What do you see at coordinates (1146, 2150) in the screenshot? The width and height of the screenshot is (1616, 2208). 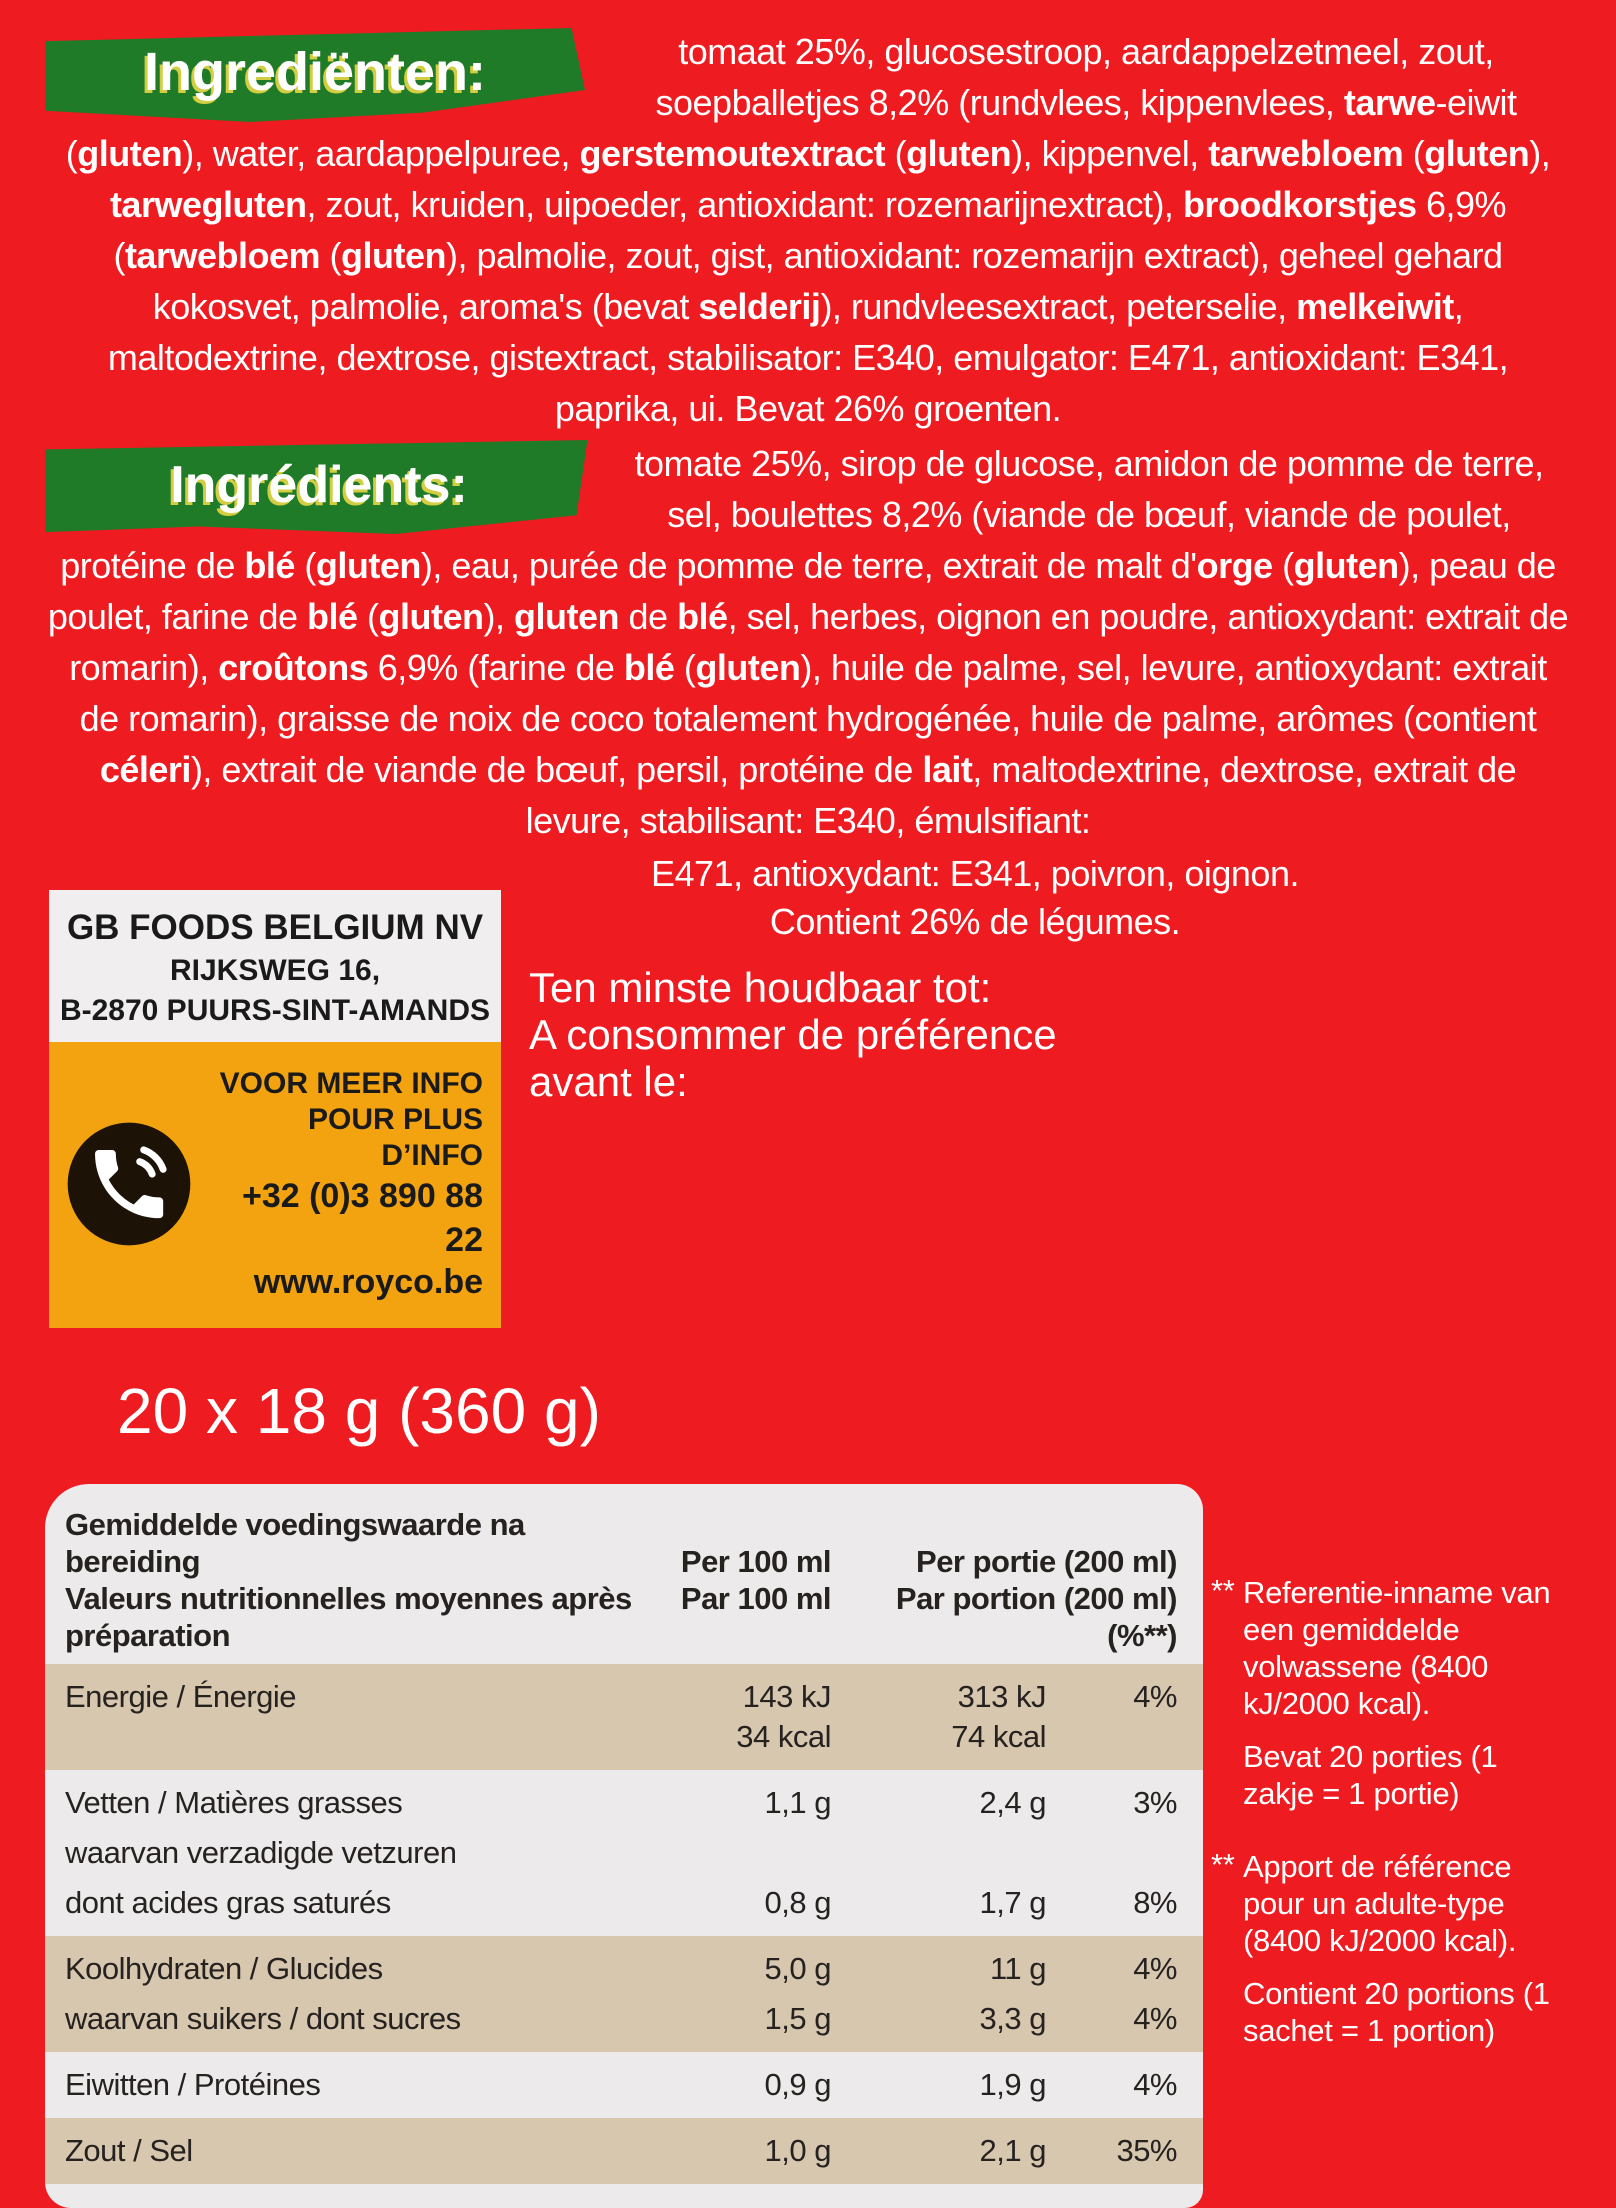 I see `value-percent: 35%` at bounding box center [1146, 2150].